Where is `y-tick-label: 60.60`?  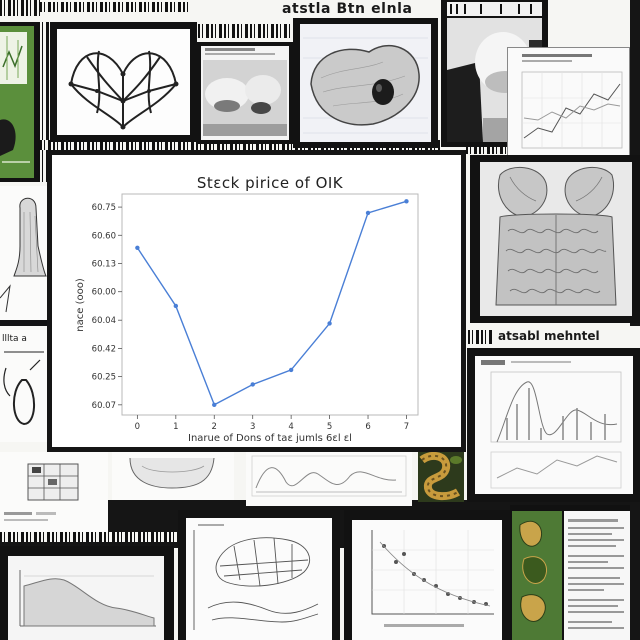 y-tick-label: 60.60 is located at coordinates (104, 236).